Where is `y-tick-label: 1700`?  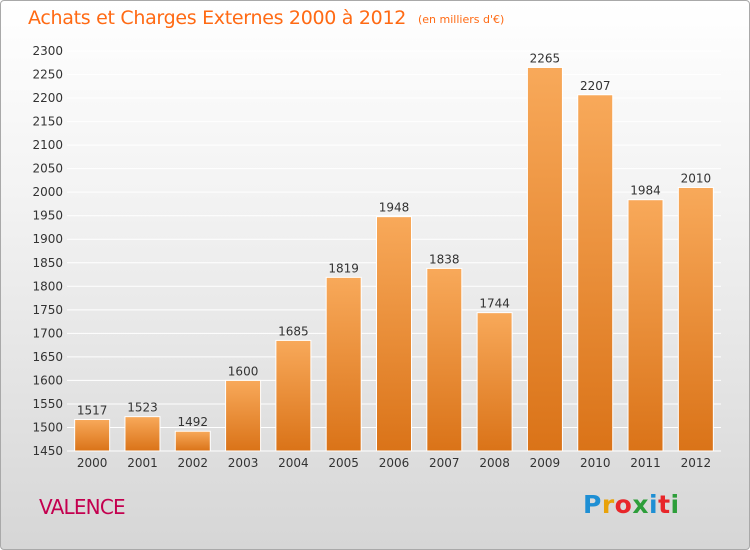 y-tick-label: 1700 is located at coordinates (47, 333).